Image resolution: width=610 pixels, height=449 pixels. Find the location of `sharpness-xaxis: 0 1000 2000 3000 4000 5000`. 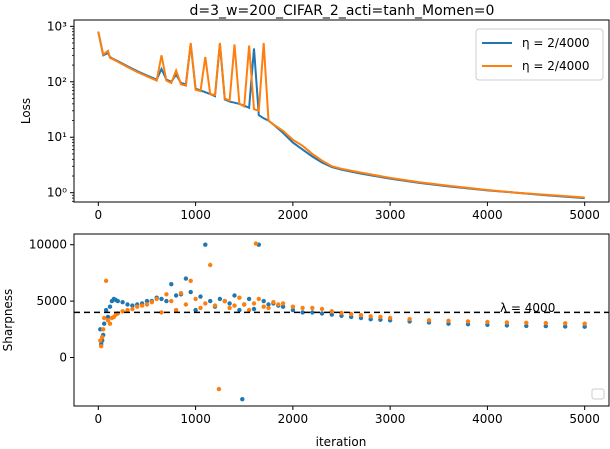

sharpness-xaxis: 0 1000 2000 3000 4000 5000 is located at coordinates (347, 416).